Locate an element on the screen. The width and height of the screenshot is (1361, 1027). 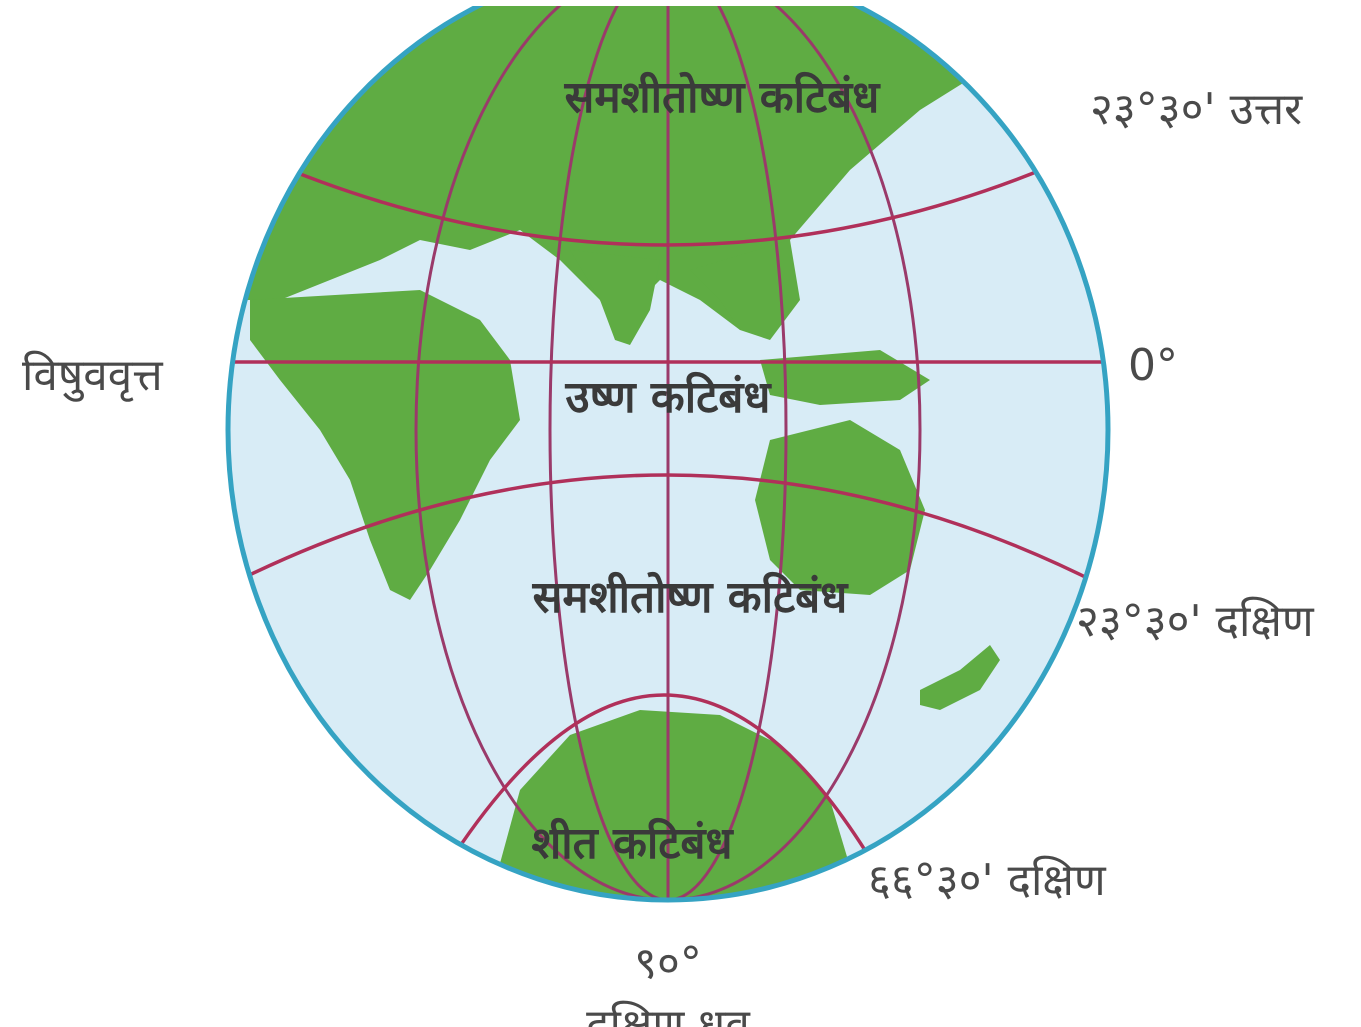
tropic-of-capricorn-line is located at coordinates (668, 537).